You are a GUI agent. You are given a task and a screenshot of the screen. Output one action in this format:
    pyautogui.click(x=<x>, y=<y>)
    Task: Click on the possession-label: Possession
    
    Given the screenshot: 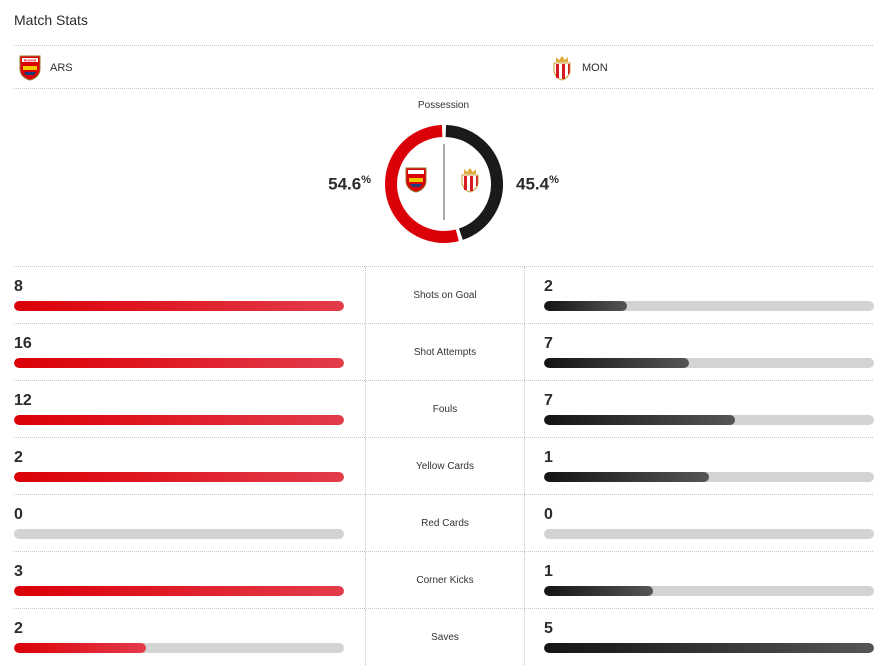 What is the action you would take?
    pyautogui.click(x=443, y=105)
    